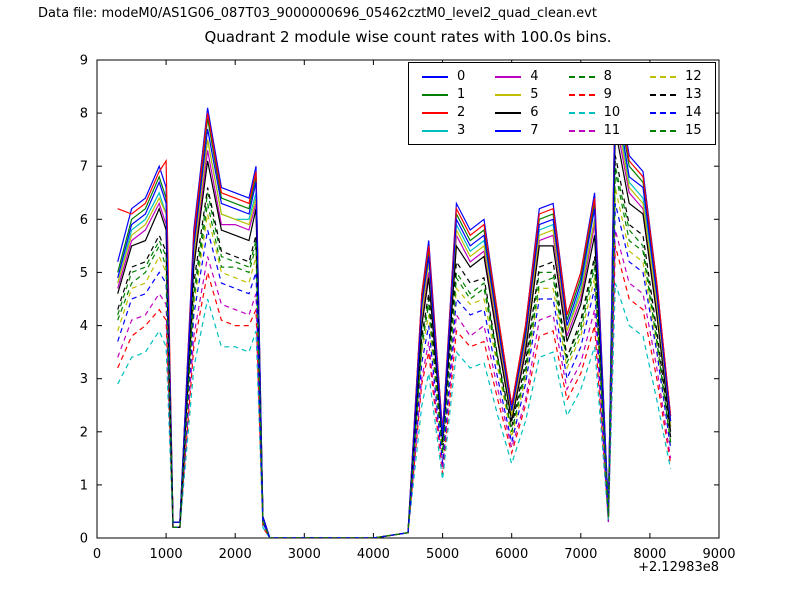  Describe the element at coordinates (612, 112) in the screenshot. I see `legend-label: 10` at that location.